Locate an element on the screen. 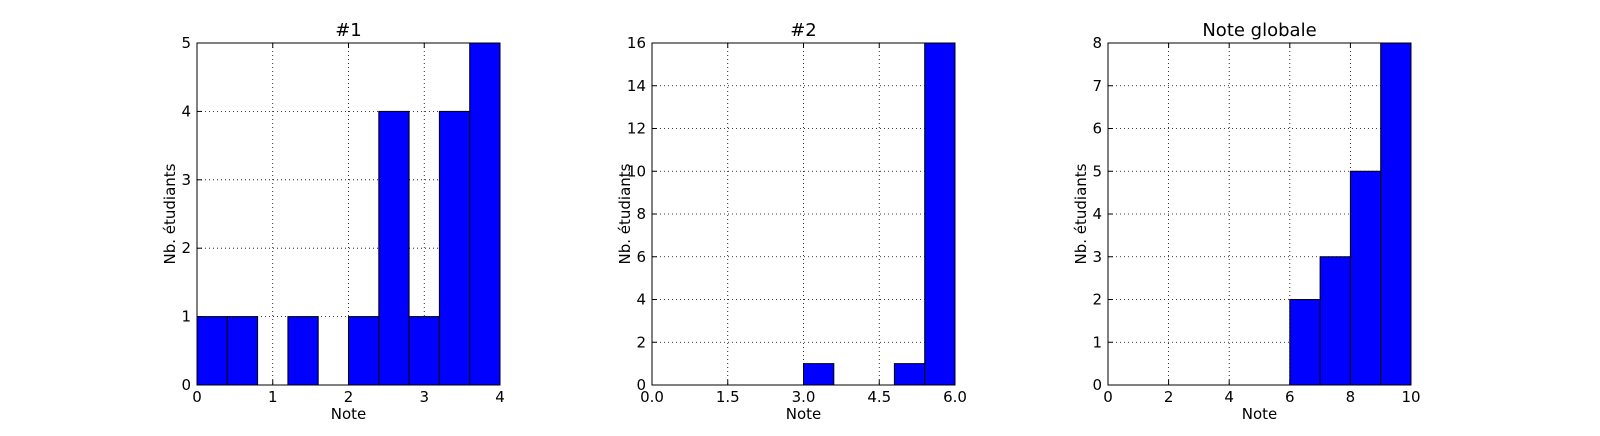  x-tick-label: 8 is located at coordinates (1351, 397).